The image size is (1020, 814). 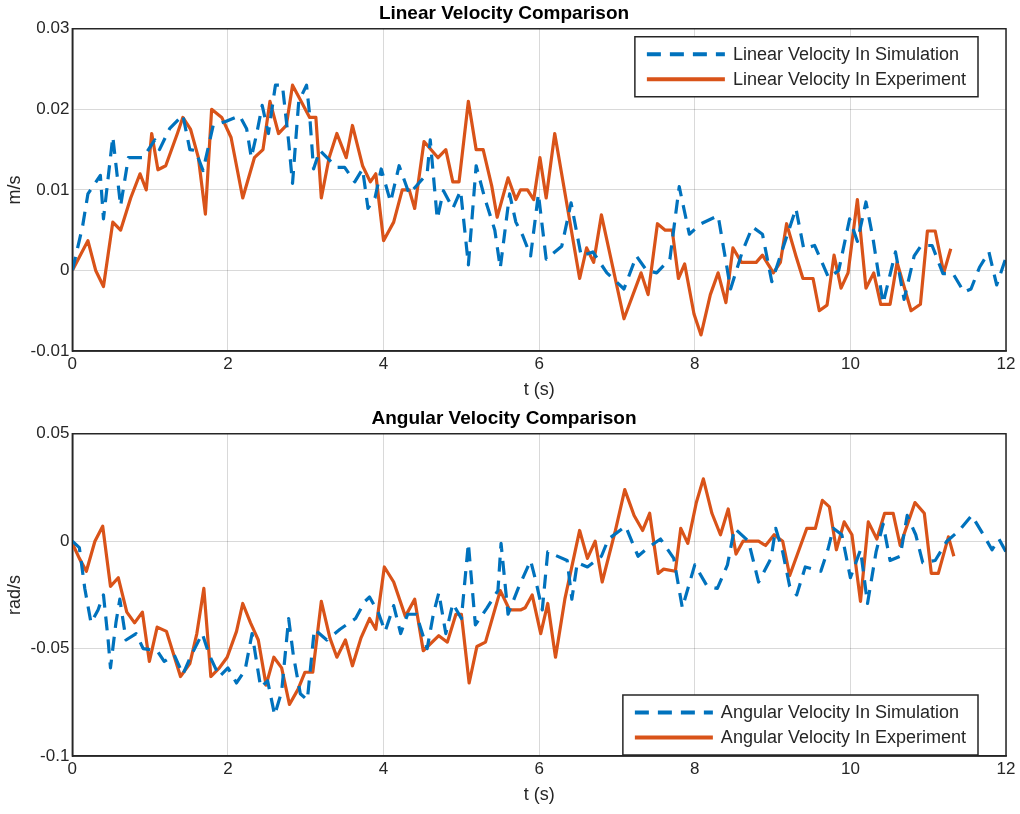 I want to click on legend-label: Angular Velocity In Simulation, so click(x=840, y=712).